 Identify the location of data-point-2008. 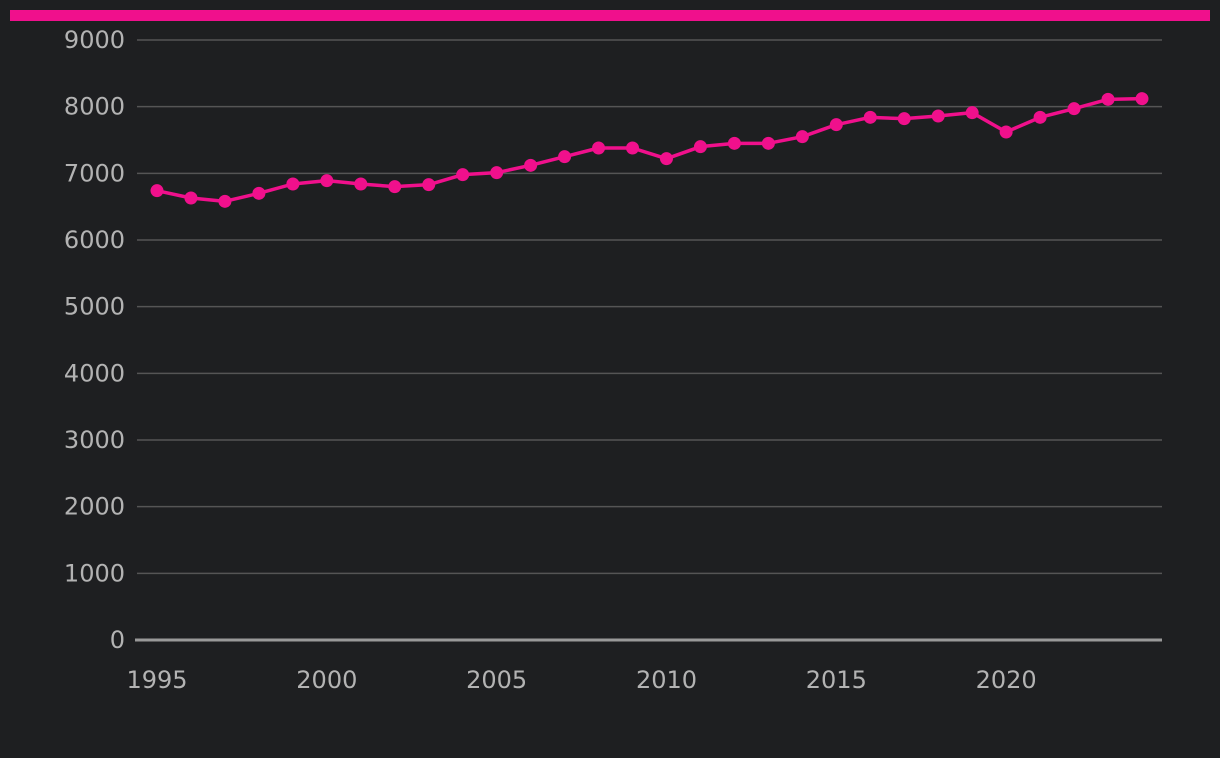
(599, 148).